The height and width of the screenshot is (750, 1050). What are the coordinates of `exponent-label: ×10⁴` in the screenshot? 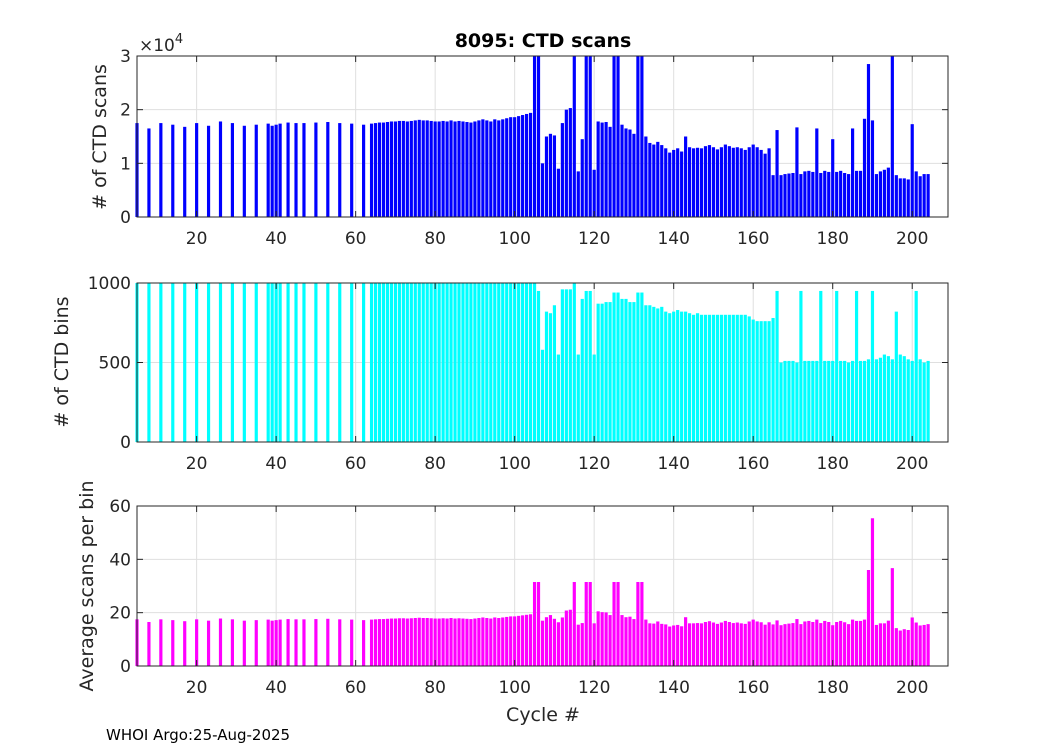 It's located at (161, 44).